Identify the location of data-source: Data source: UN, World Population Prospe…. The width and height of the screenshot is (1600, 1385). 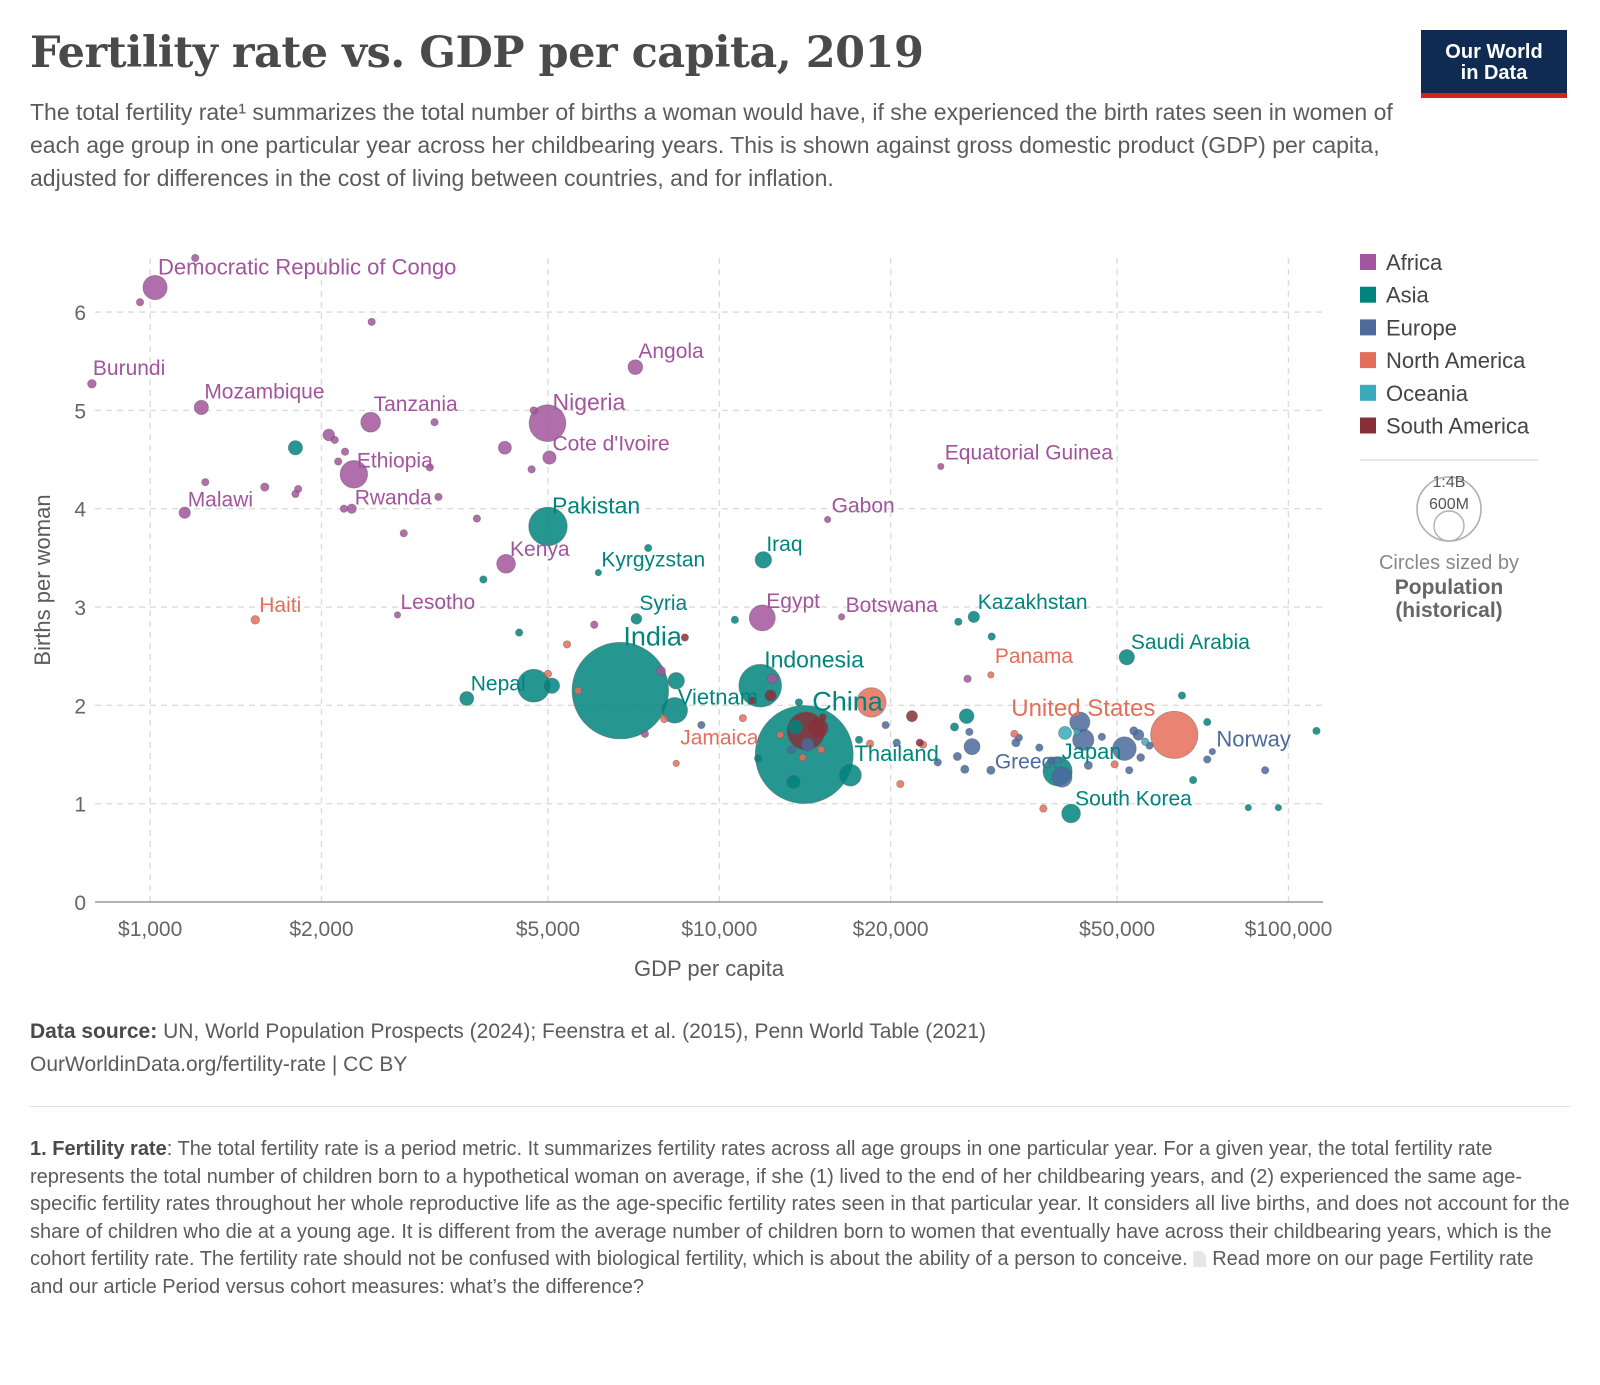
(508, 1048).